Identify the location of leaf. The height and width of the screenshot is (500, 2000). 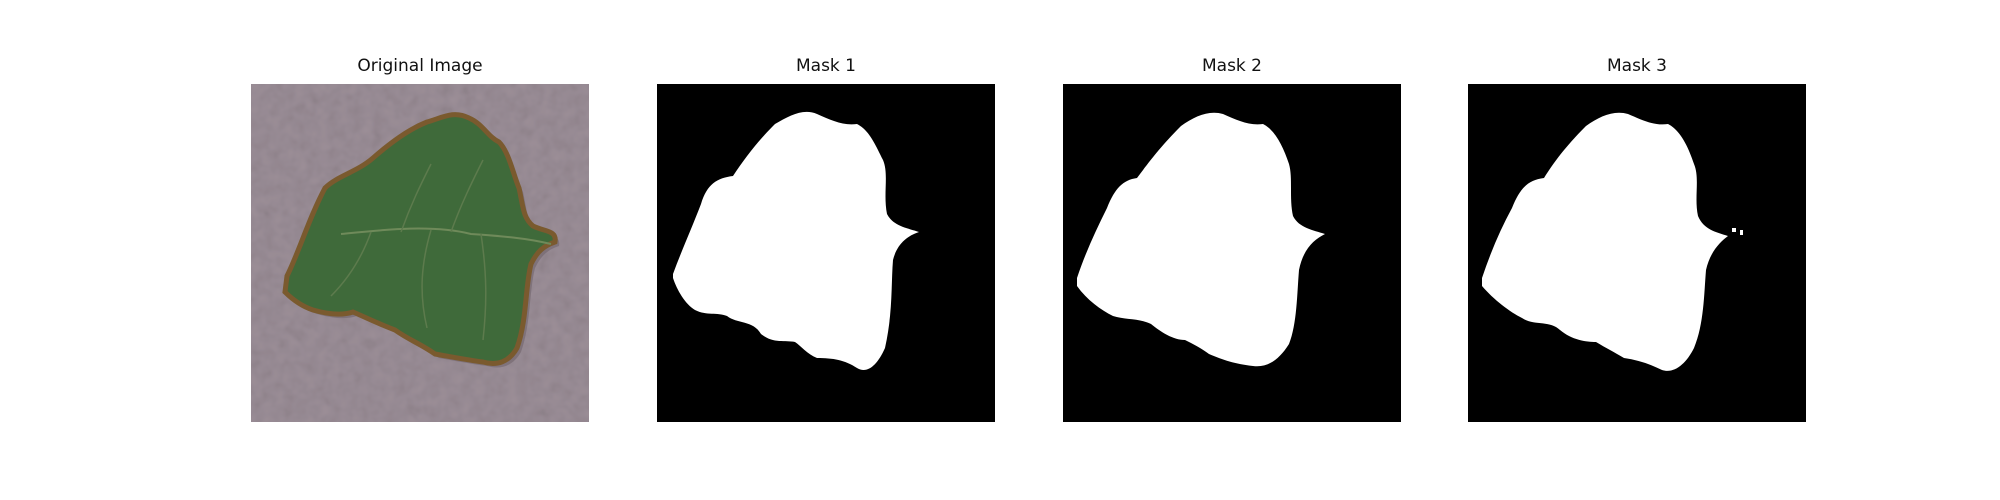
(420, 239).